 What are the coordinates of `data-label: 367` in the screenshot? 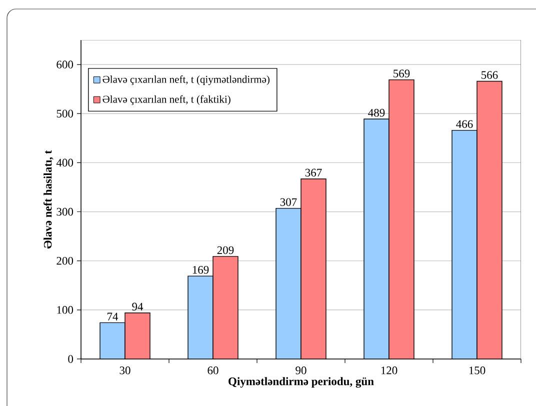 It's located at (313, 172).